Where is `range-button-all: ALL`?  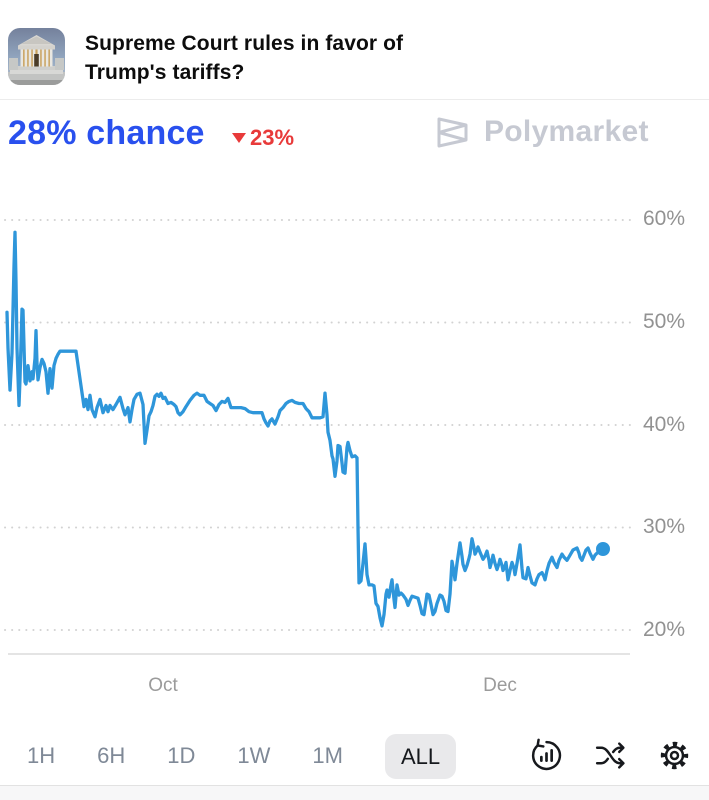
range-button-all: ALL is located at coordinates (420, 756).